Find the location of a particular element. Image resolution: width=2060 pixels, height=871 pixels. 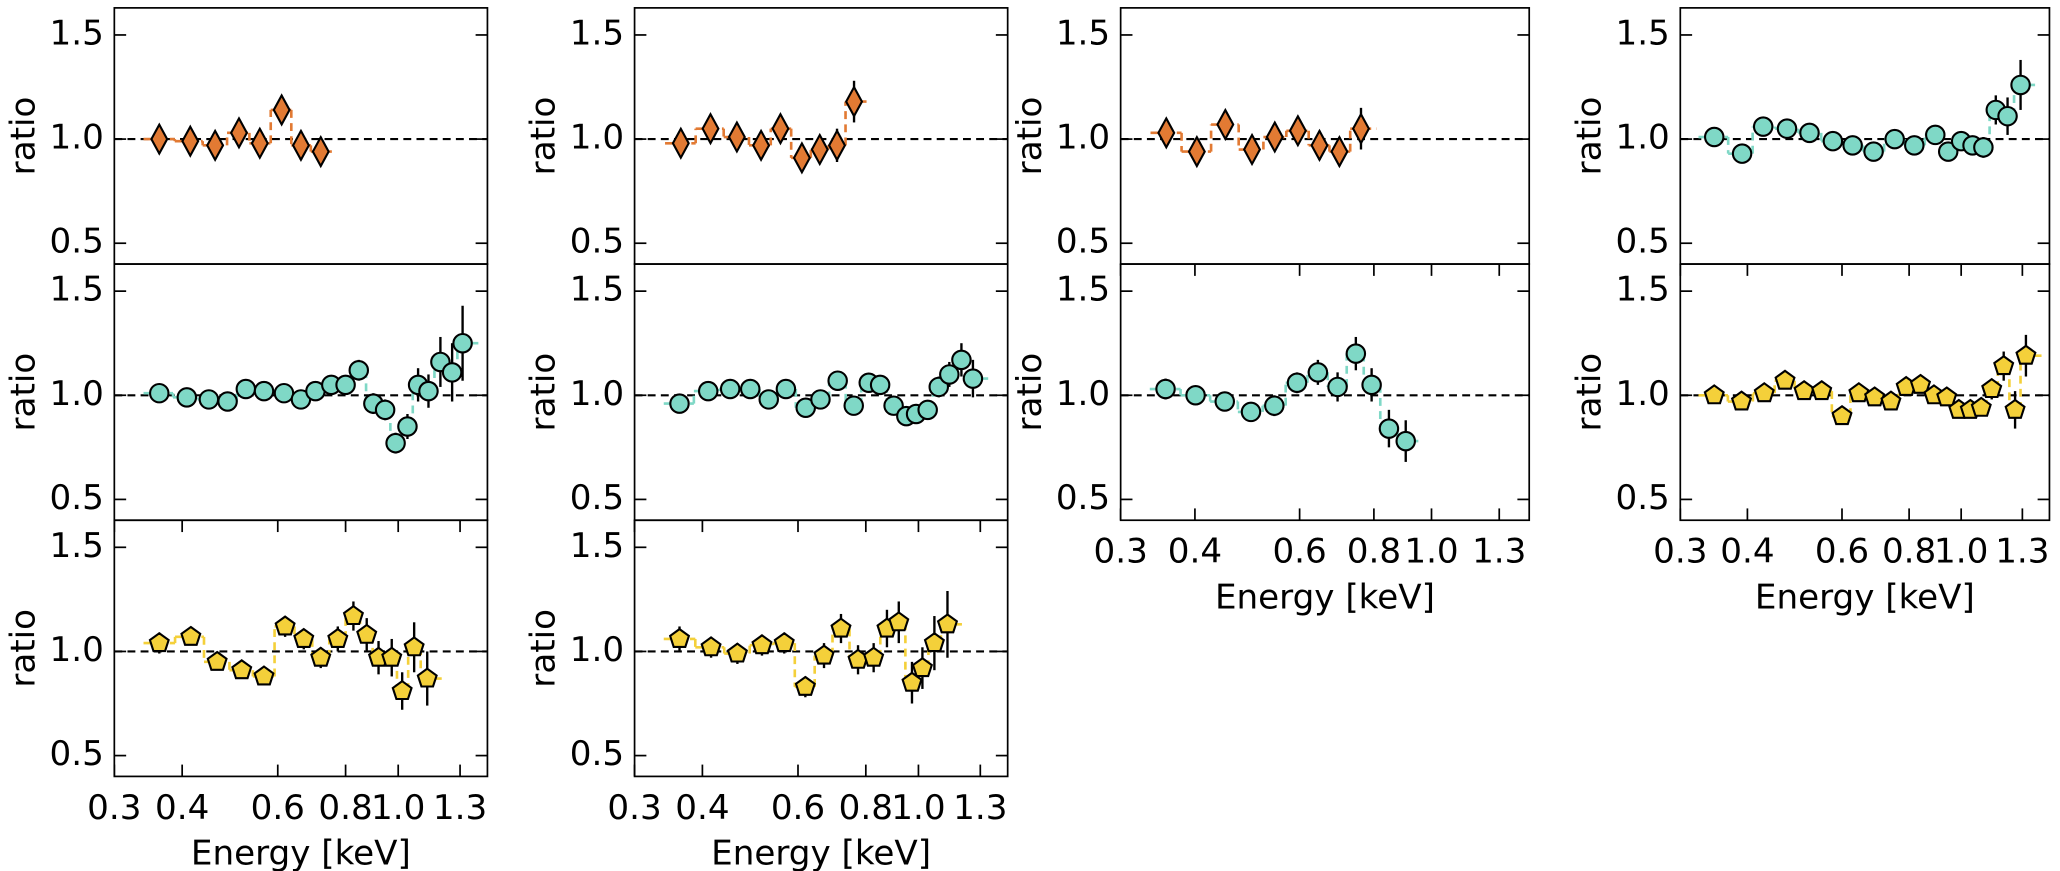

x-tick-label: 1.0 is located at coordinates (1961, 552).